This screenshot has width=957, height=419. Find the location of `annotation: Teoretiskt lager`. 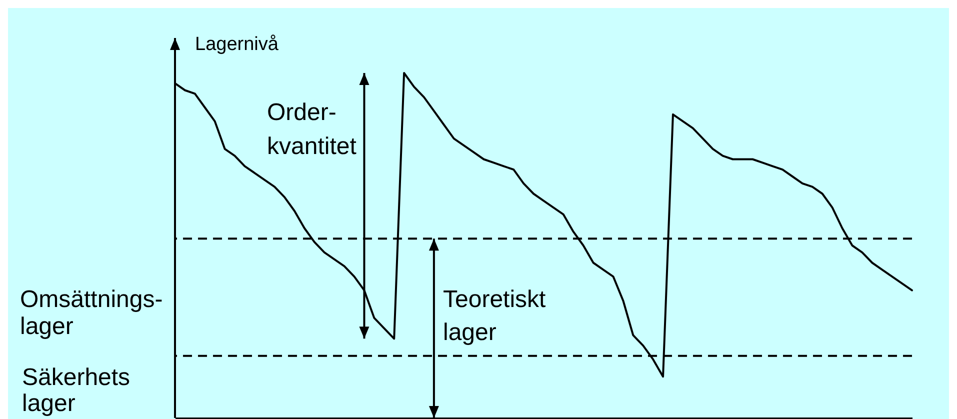

annotation: Teoretiskt lager is located at coordinates (494, 316).